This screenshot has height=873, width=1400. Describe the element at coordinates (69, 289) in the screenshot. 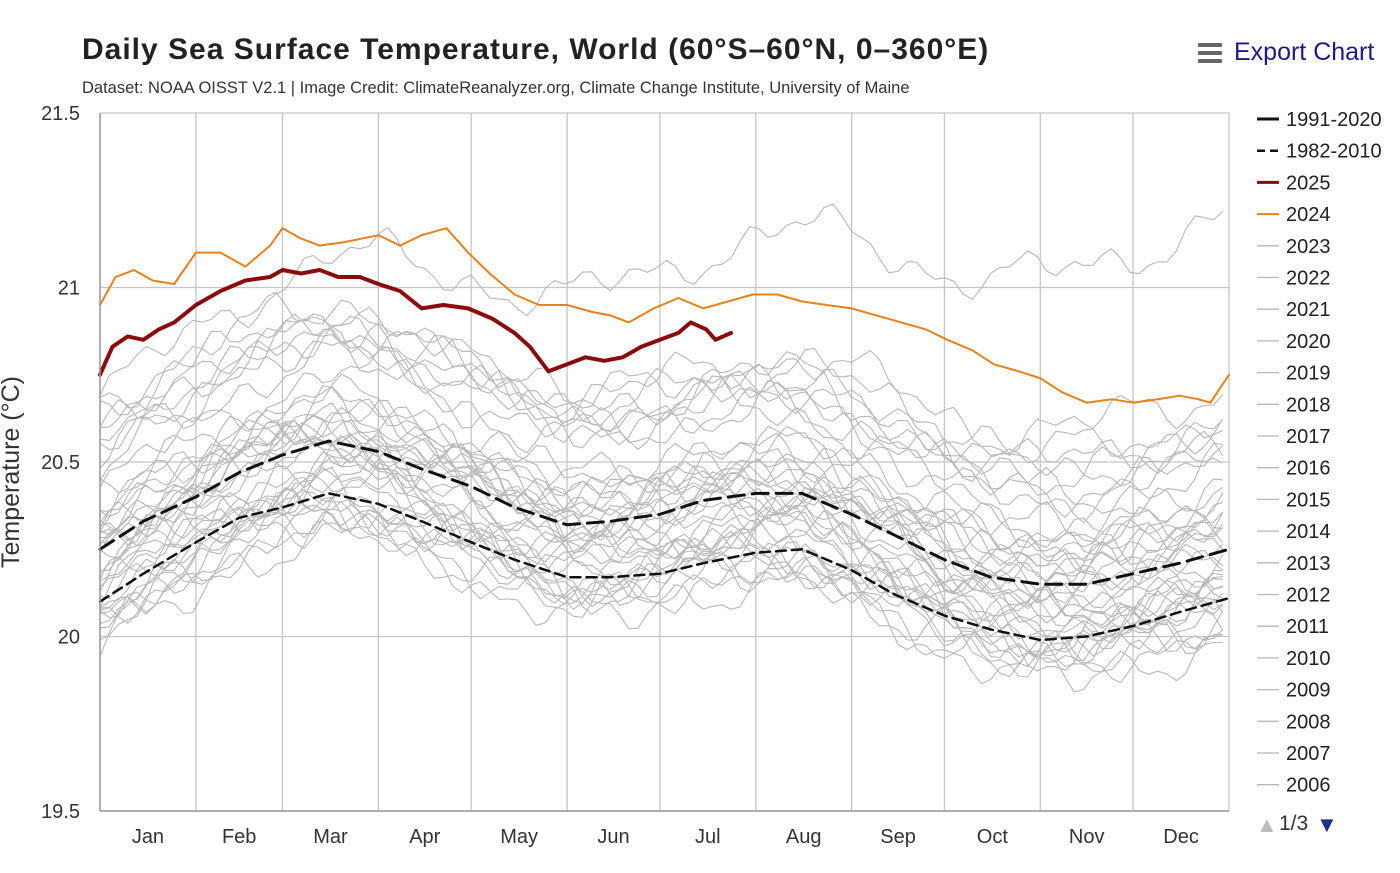

I see `y-tick-label: 21` at that location.